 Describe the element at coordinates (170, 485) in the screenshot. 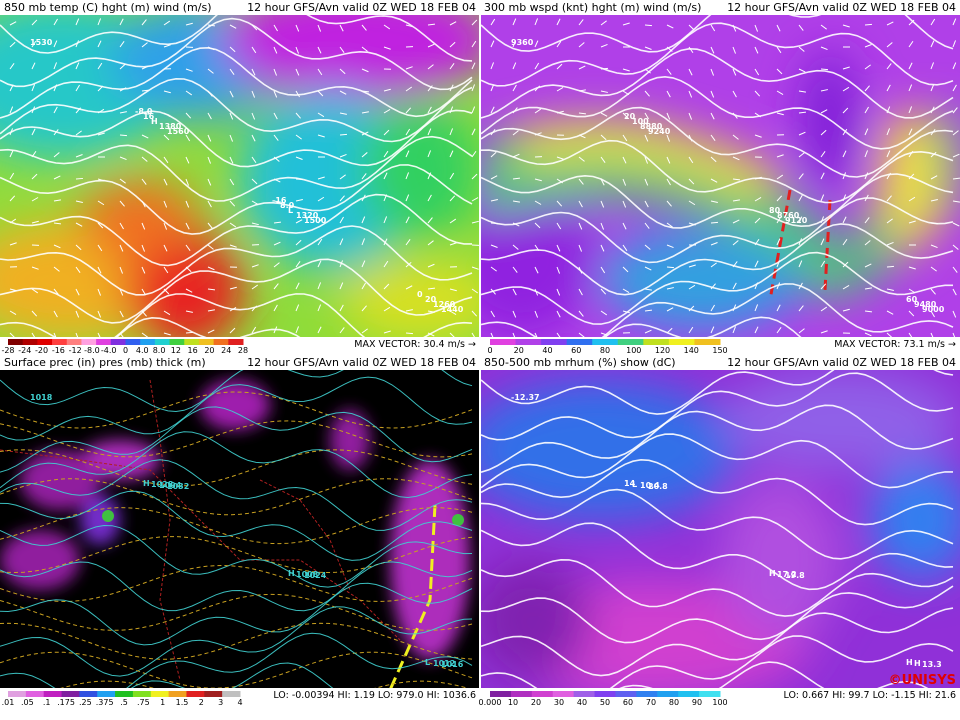

I see `contour-label: 1004` at that location.